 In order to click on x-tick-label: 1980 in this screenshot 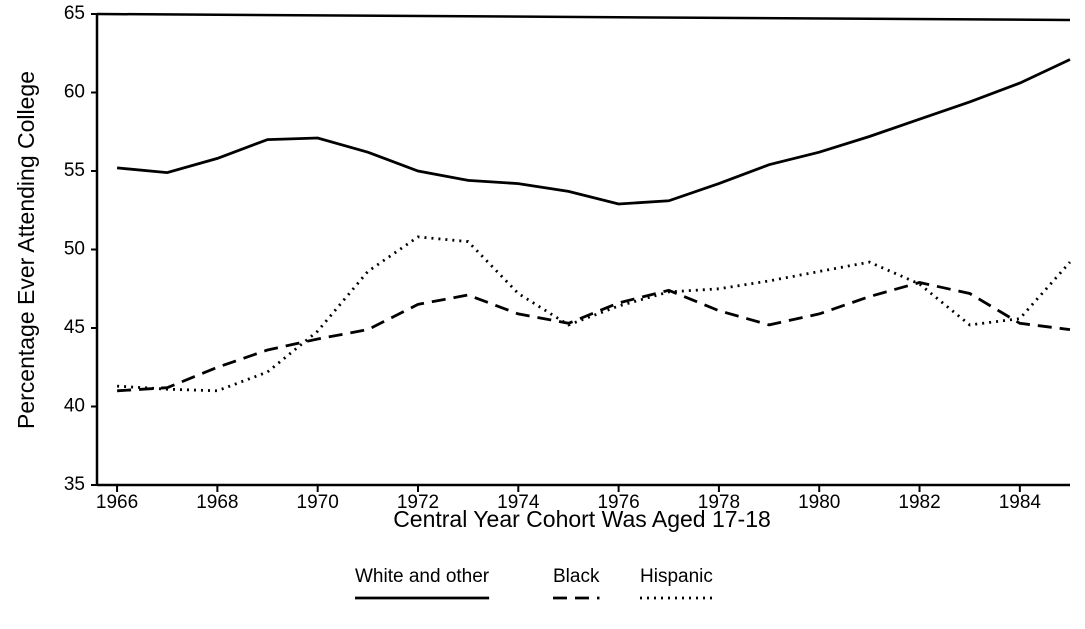, I will do `click(819, 502)`.